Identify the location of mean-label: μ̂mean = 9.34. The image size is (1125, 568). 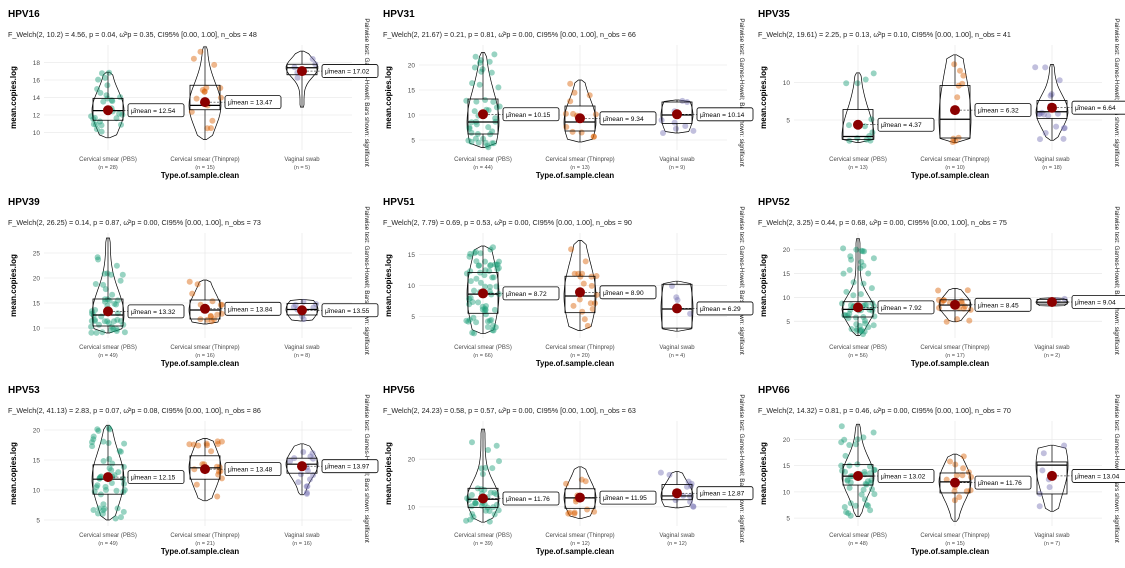
(623, 119).